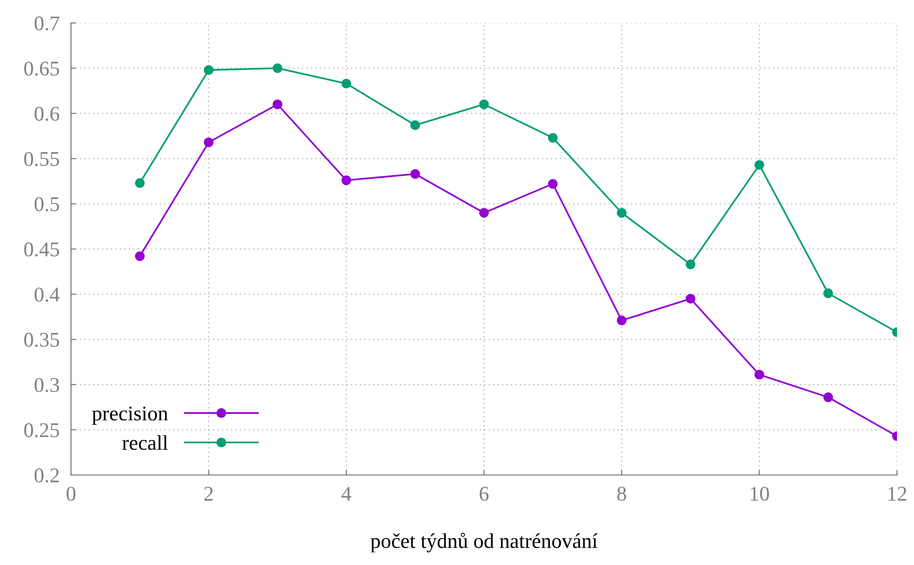 The width and height of the screenshot is (914, 565). What do you see at coordinates (621, 493) in the screenshot?
I see `x-tick-label: 8` at bounding box center [621, 493].